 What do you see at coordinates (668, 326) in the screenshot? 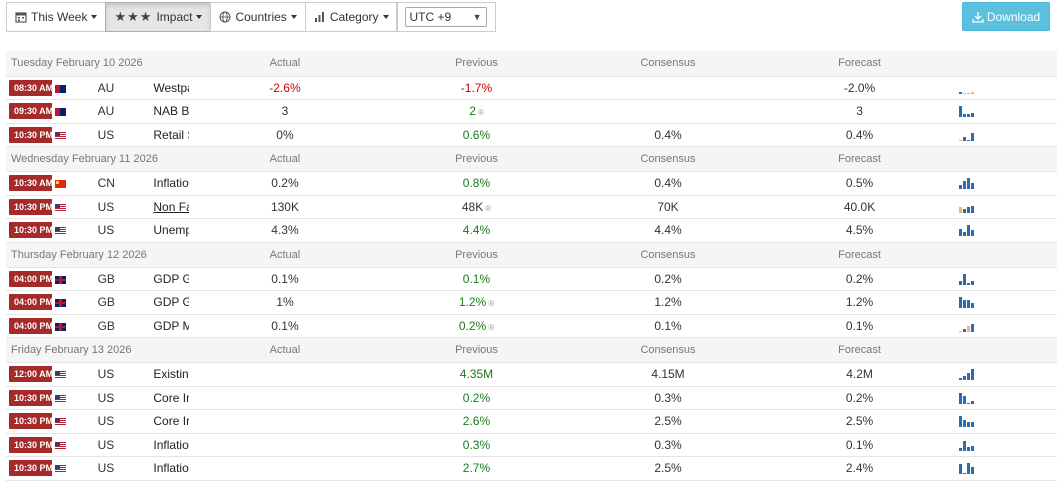
I see `consensus-value: 0.1%` at bounding box center [668, 326].